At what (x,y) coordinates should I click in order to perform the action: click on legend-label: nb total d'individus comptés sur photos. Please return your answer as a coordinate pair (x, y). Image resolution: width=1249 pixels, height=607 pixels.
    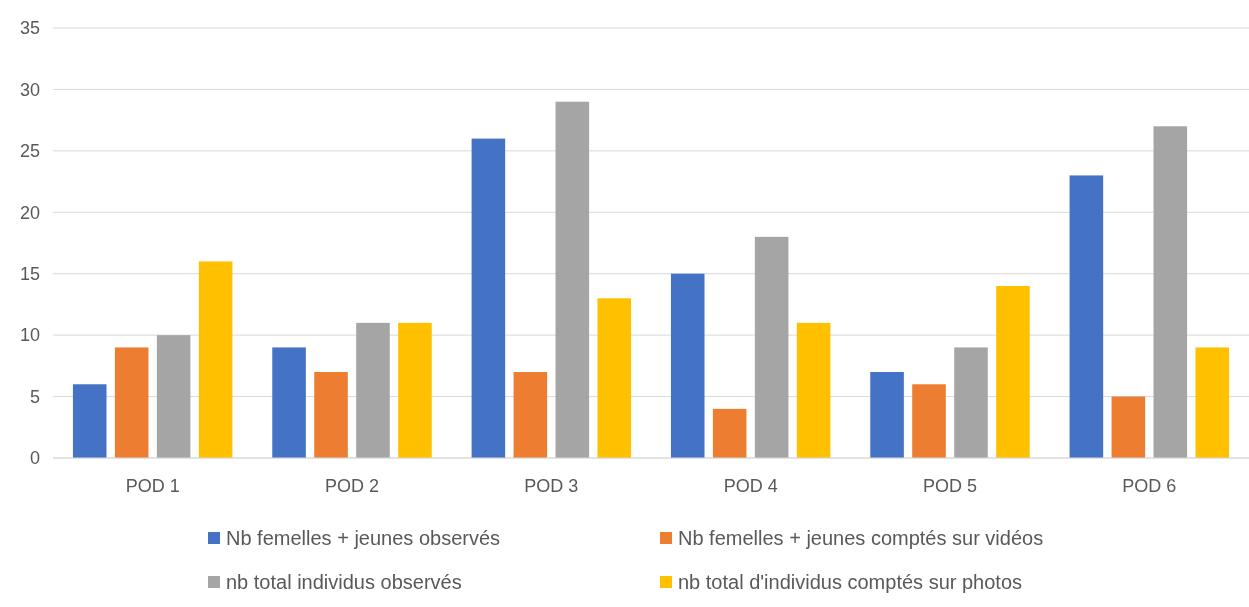
    Looking at the image, I should click on (850, 582).